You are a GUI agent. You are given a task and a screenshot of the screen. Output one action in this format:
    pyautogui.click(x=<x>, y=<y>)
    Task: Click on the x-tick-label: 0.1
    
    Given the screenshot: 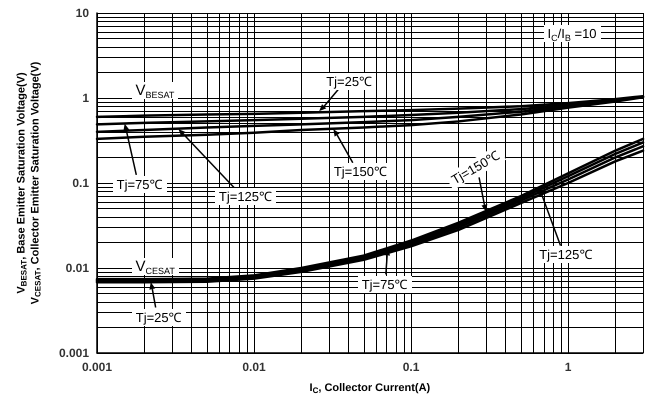 What is the action you would take?
    pyautogui.click(x=411, y=367)
    